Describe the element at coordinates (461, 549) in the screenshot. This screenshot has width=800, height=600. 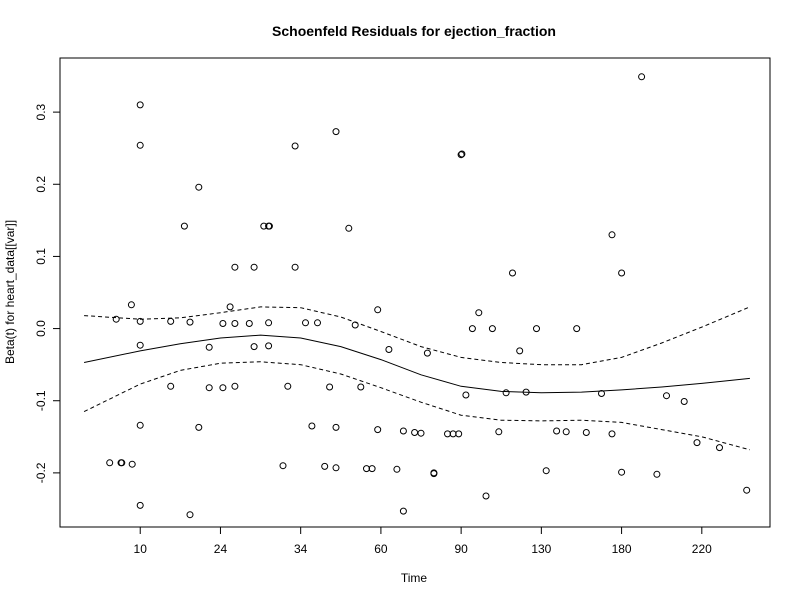
I see `x-tick-label: 90` at that location.